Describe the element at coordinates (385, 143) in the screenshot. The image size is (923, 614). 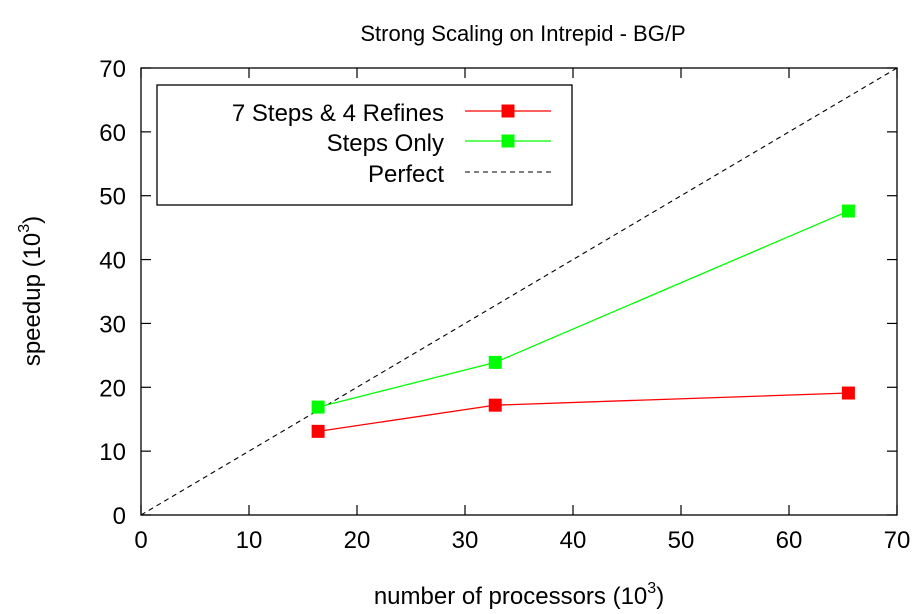
I see `legend-label-steps-only: Steps Only` at that location.